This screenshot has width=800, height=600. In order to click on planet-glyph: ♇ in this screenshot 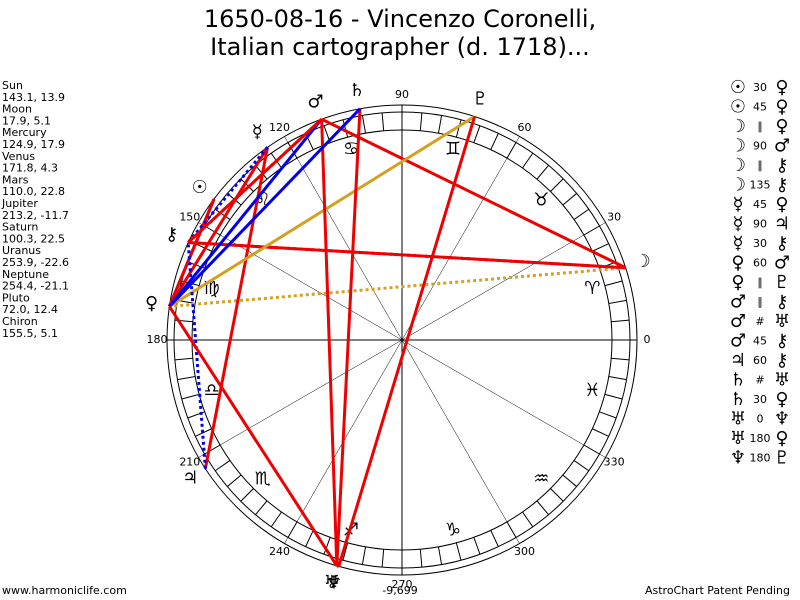, I will do `click(480, 98)`.